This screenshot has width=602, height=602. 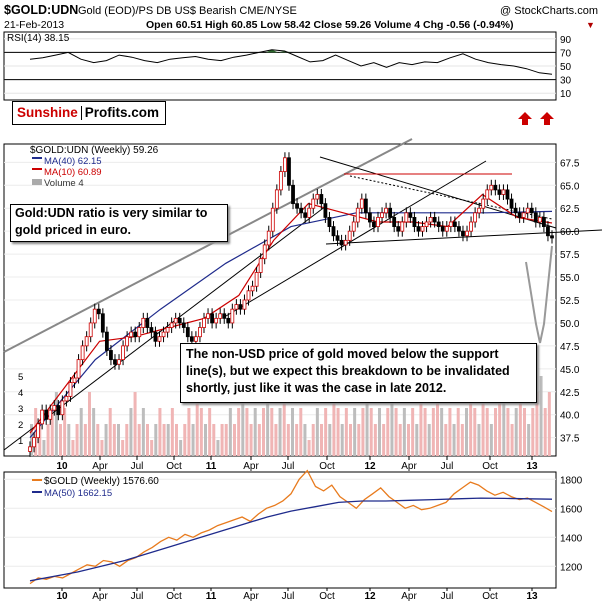 What do you see at coordinates (571, 538) in the screenshot?
I see `gold-tick-label: 1400` at bounding box center [571, 538].